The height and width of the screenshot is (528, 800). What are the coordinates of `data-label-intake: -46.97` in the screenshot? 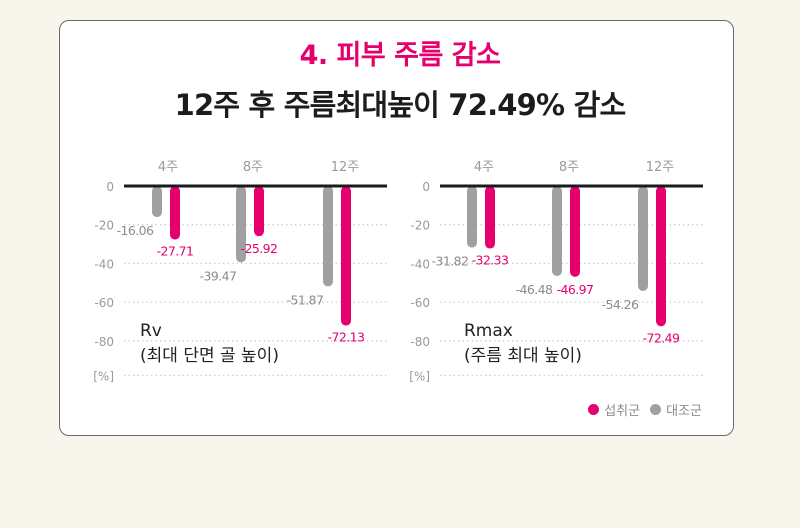 It's located at (575, 289).